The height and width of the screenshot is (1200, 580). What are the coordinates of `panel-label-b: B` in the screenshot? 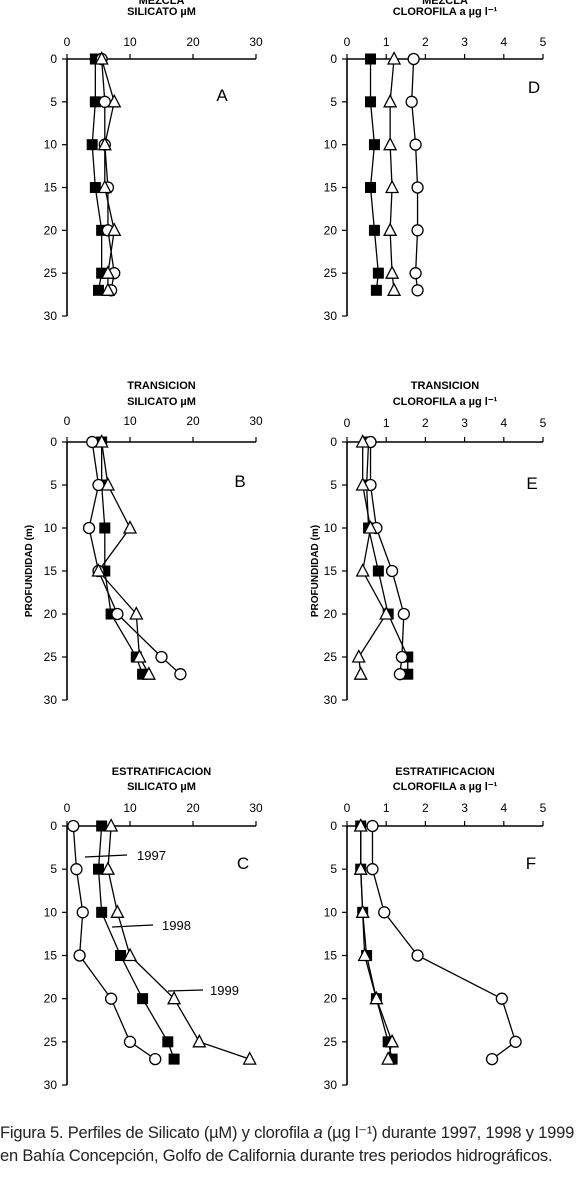 It's located at (239, 481).